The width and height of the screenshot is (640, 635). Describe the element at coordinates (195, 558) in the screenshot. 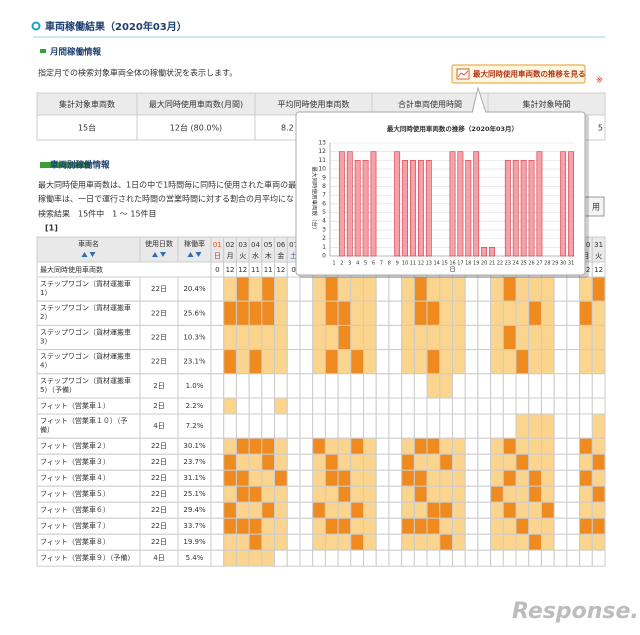

I see `utilization-rate: 5.4%` at that location.